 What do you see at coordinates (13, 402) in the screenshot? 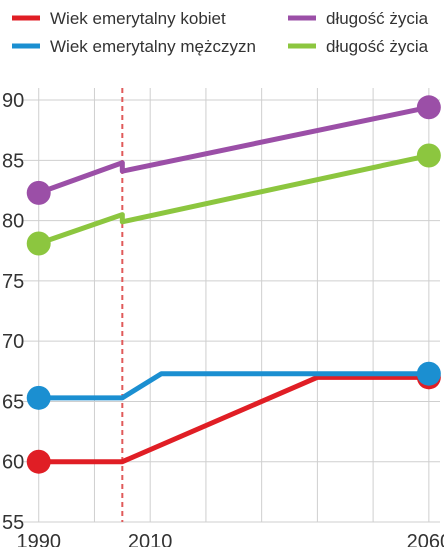
I see `y-tick-label: 65` at bounding box center [13, 402].